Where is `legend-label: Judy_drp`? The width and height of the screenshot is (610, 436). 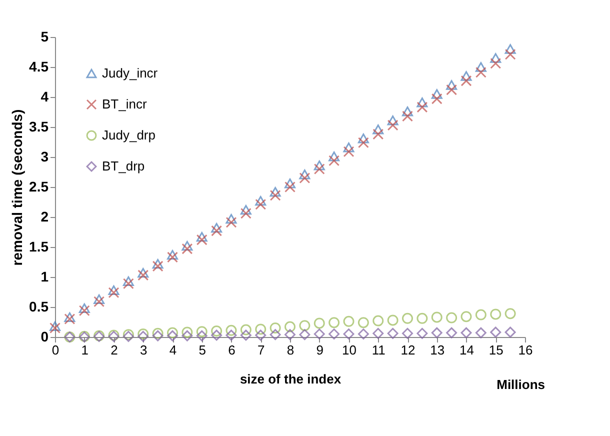
legend-label: Judy_drp is located at coordinates (129, 135).